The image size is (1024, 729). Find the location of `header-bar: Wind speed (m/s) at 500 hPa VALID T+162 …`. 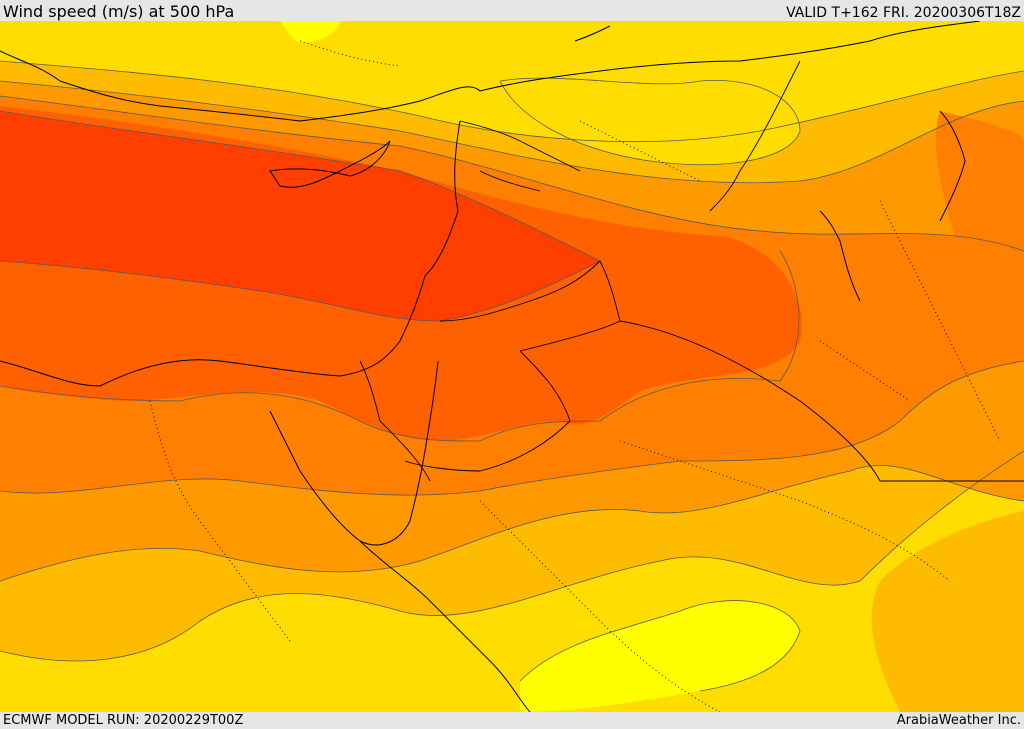

header-bar: Wind speed (m/s) at 500 hPa VALID T+162 … is located at coordinates (512, 10).